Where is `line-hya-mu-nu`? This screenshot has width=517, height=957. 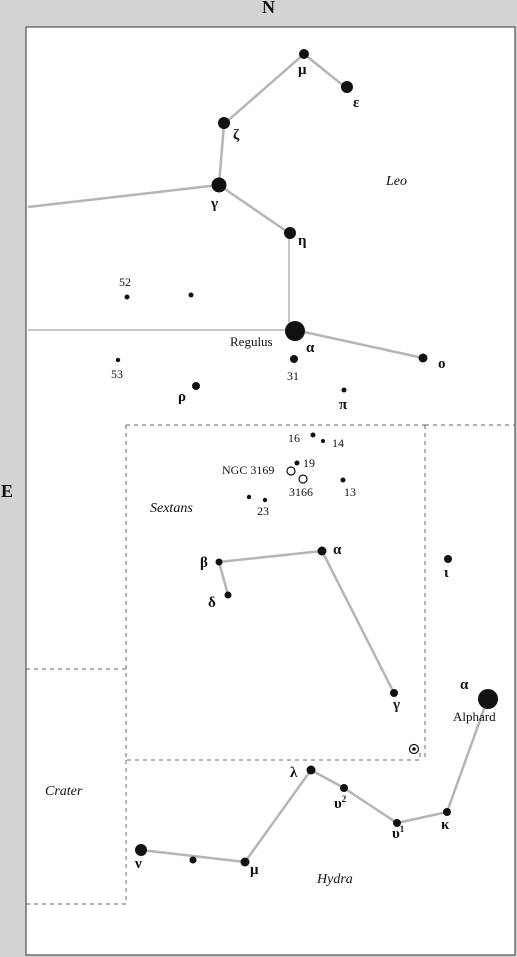
line-hya-mu-nu is located at coordinates (193, 856).